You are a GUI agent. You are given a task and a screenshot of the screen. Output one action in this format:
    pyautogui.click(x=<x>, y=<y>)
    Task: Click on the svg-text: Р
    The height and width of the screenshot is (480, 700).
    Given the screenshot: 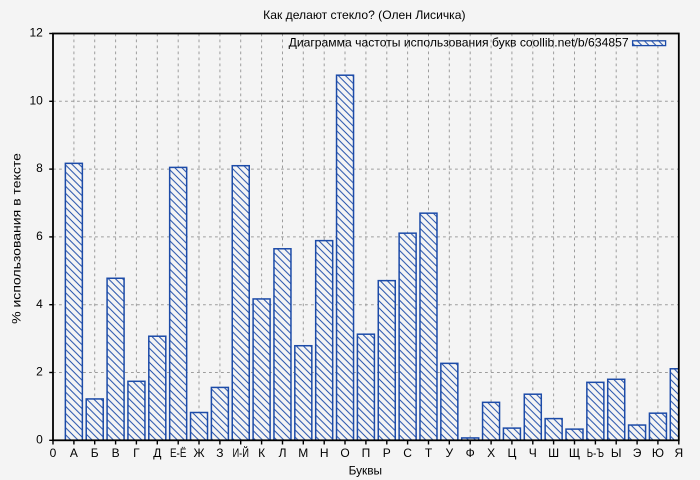 What is the action you would take?
    pyautogui.click(x=387, y=453)
    